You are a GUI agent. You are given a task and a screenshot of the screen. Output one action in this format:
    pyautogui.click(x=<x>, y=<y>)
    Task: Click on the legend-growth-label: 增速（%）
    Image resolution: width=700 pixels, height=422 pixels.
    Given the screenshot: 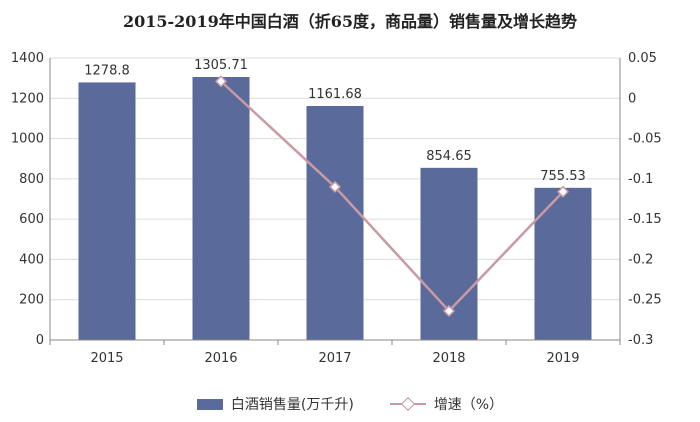 What is the action you would take?
    pyautogui.click(x=468, y=405)
    